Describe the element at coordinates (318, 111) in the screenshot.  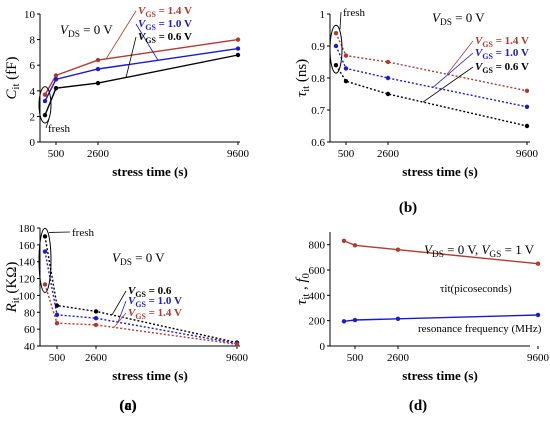
I see `y-tick-label: 0.7` at that location.